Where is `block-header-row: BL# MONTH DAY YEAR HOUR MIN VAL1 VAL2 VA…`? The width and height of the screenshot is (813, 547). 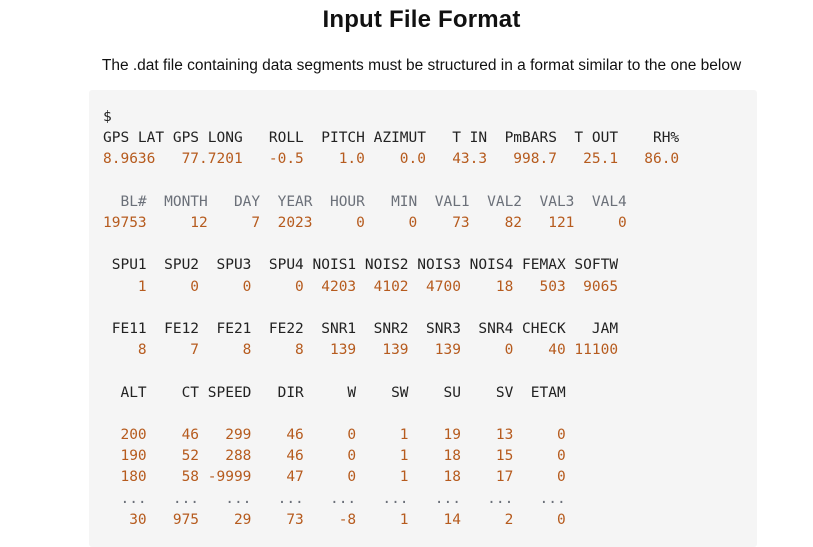
block-header-row: BL# MONTH DAY YEAR HOUR MIN VAL1 VAL2 VA… is located at coordinates (365, 201).